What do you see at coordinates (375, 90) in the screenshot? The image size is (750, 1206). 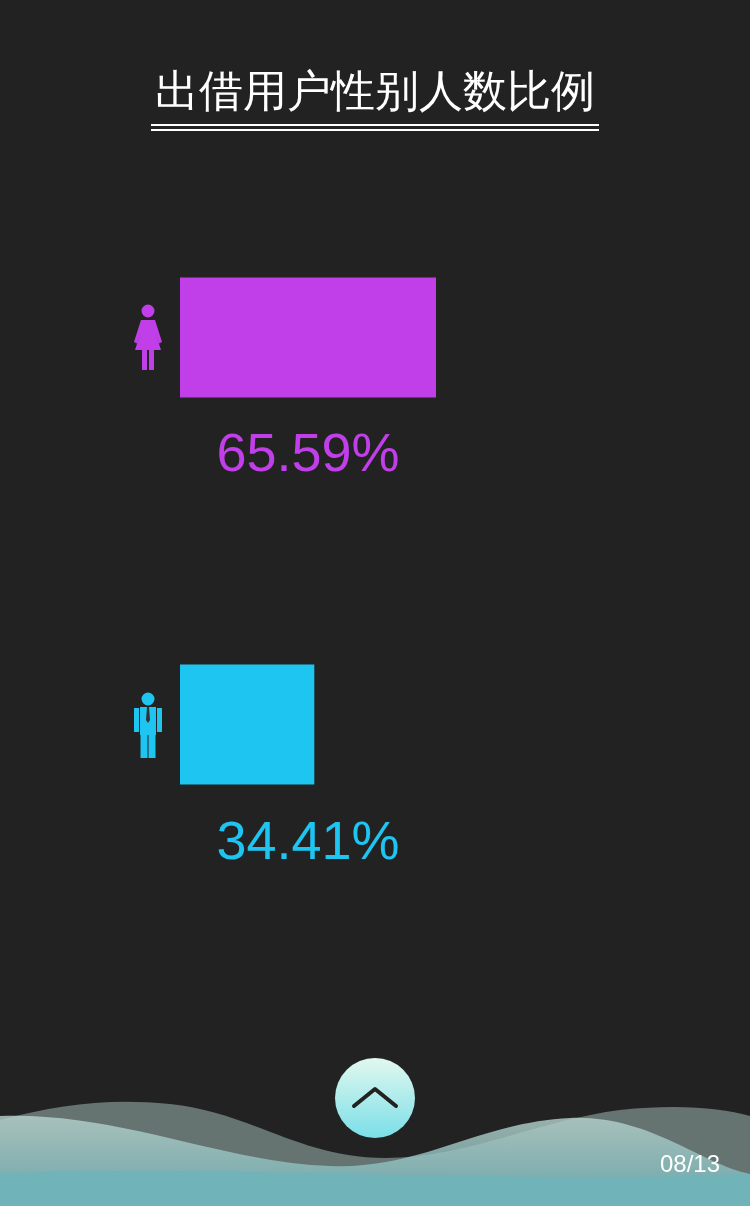 I see `chart-title: 出借用户性别人数比例` at bounding box center [375, 90].